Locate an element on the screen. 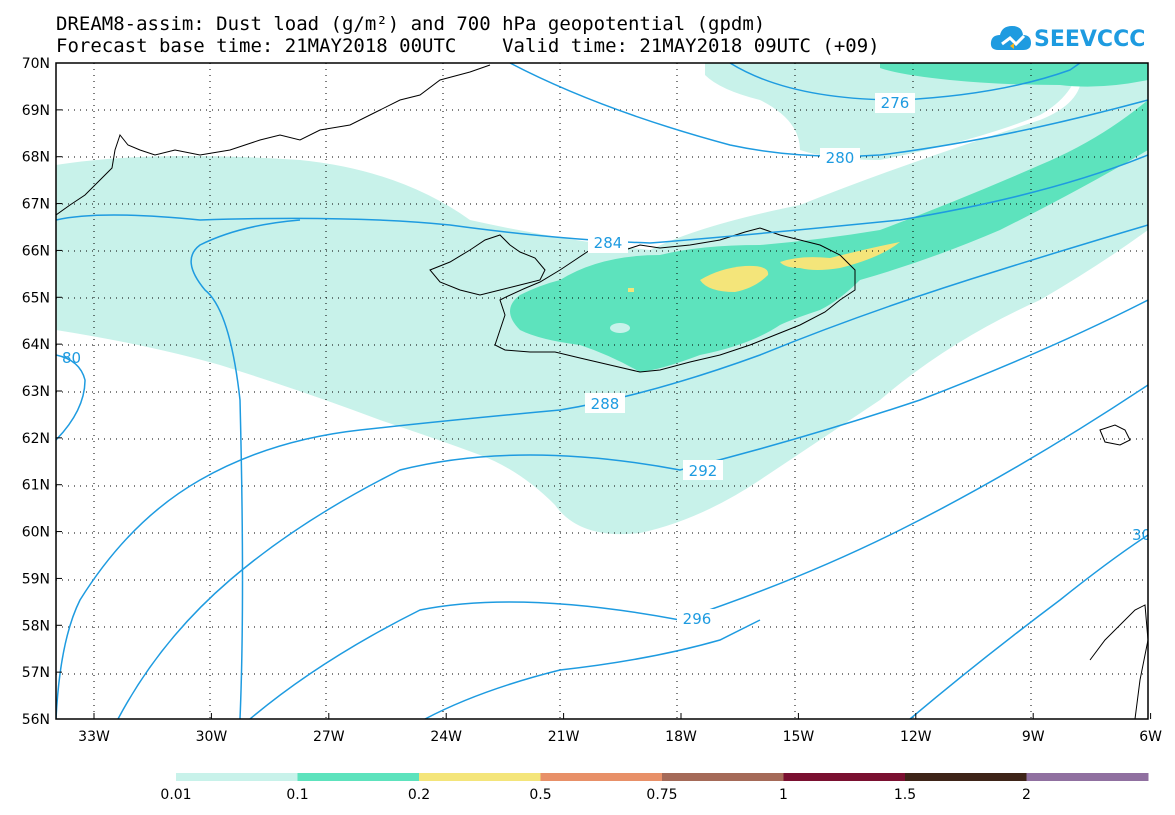  lat-label: 68N is located at coordinates (36, 158).